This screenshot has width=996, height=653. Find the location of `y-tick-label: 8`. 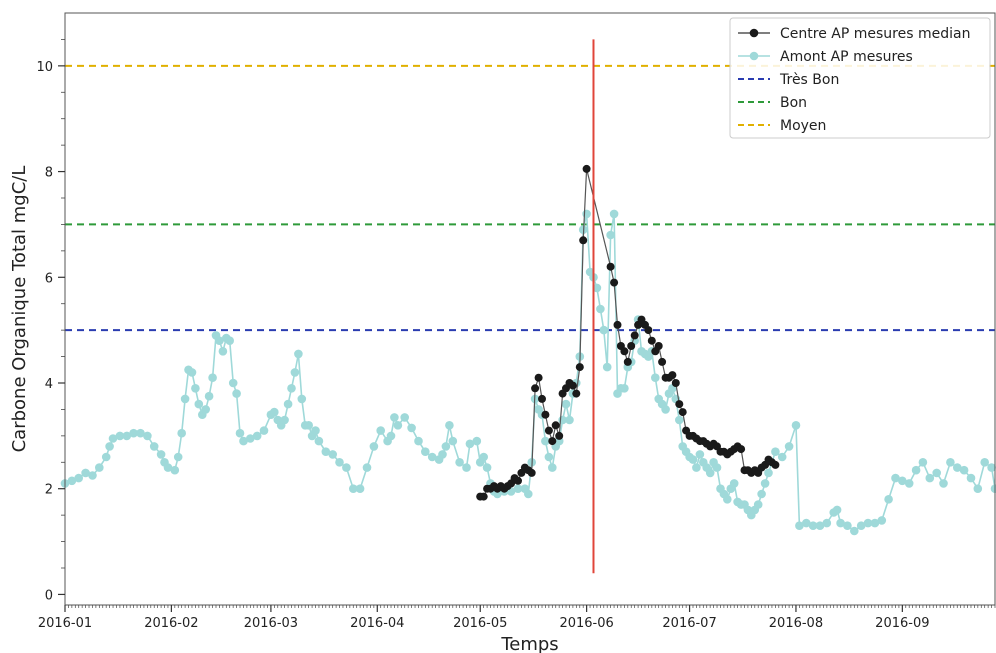

y-tick-label: 8 is located at coordinates (49, 173).